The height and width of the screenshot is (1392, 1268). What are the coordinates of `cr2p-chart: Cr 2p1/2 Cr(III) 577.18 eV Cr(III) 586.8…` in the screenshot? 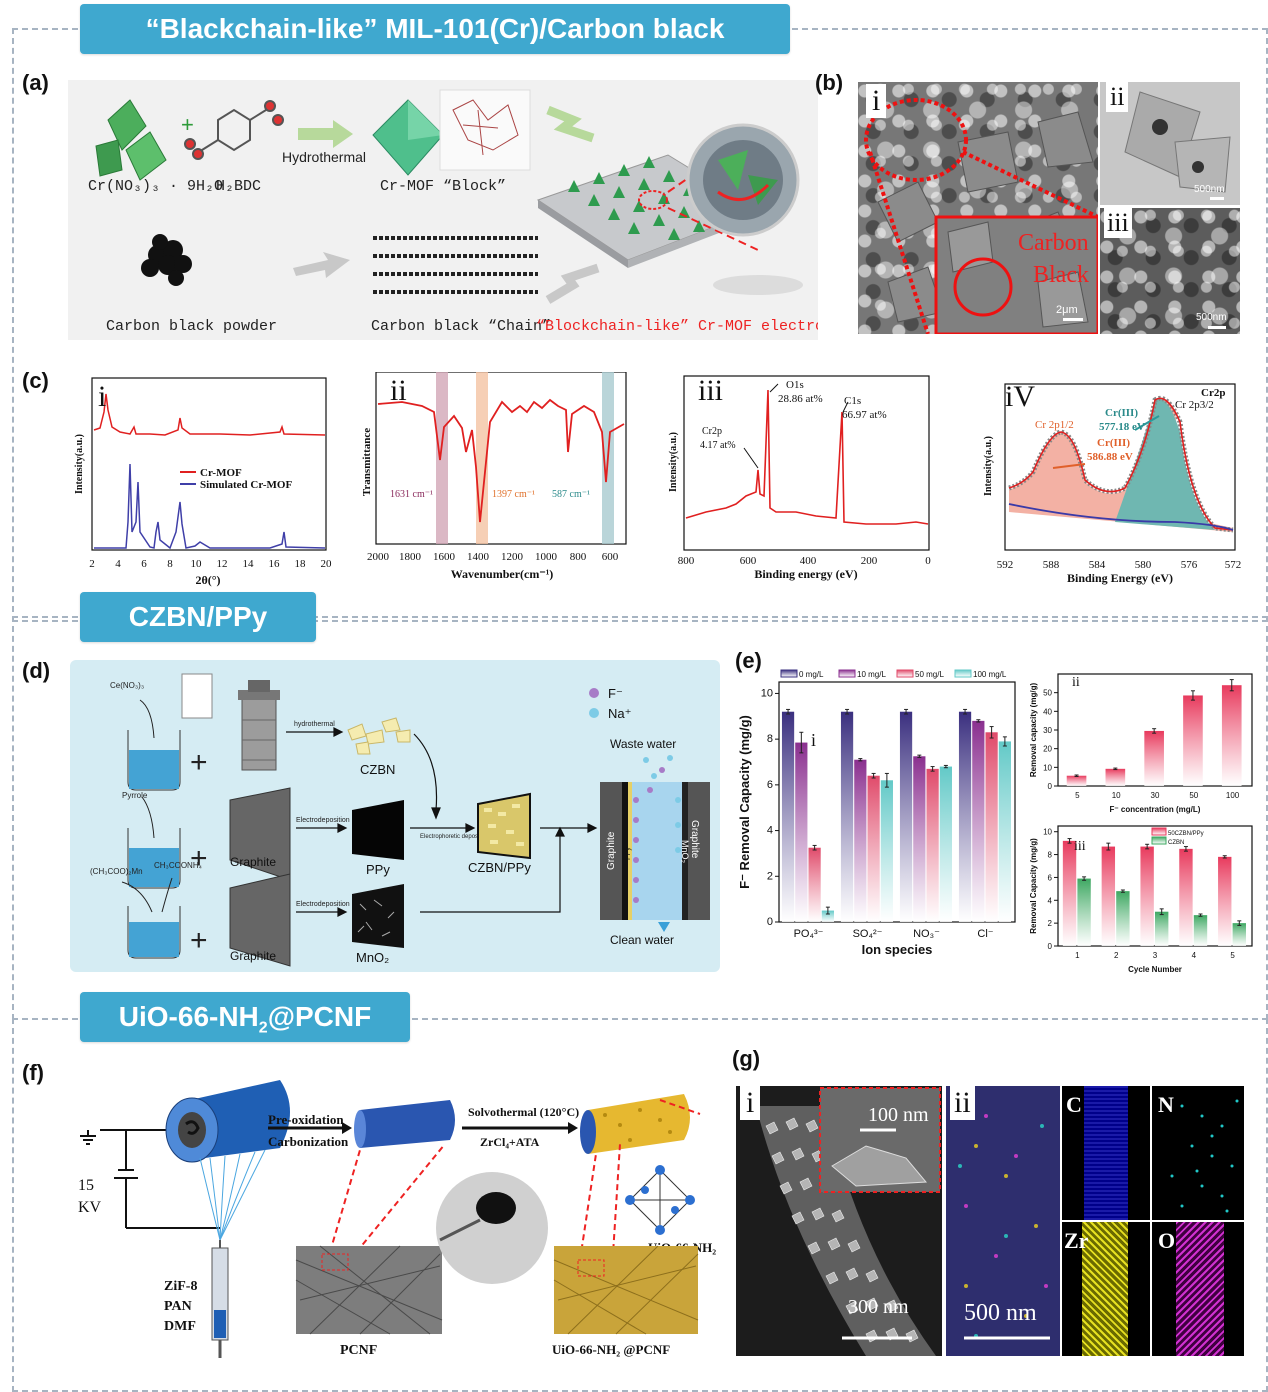 It's located at (1112, 484).